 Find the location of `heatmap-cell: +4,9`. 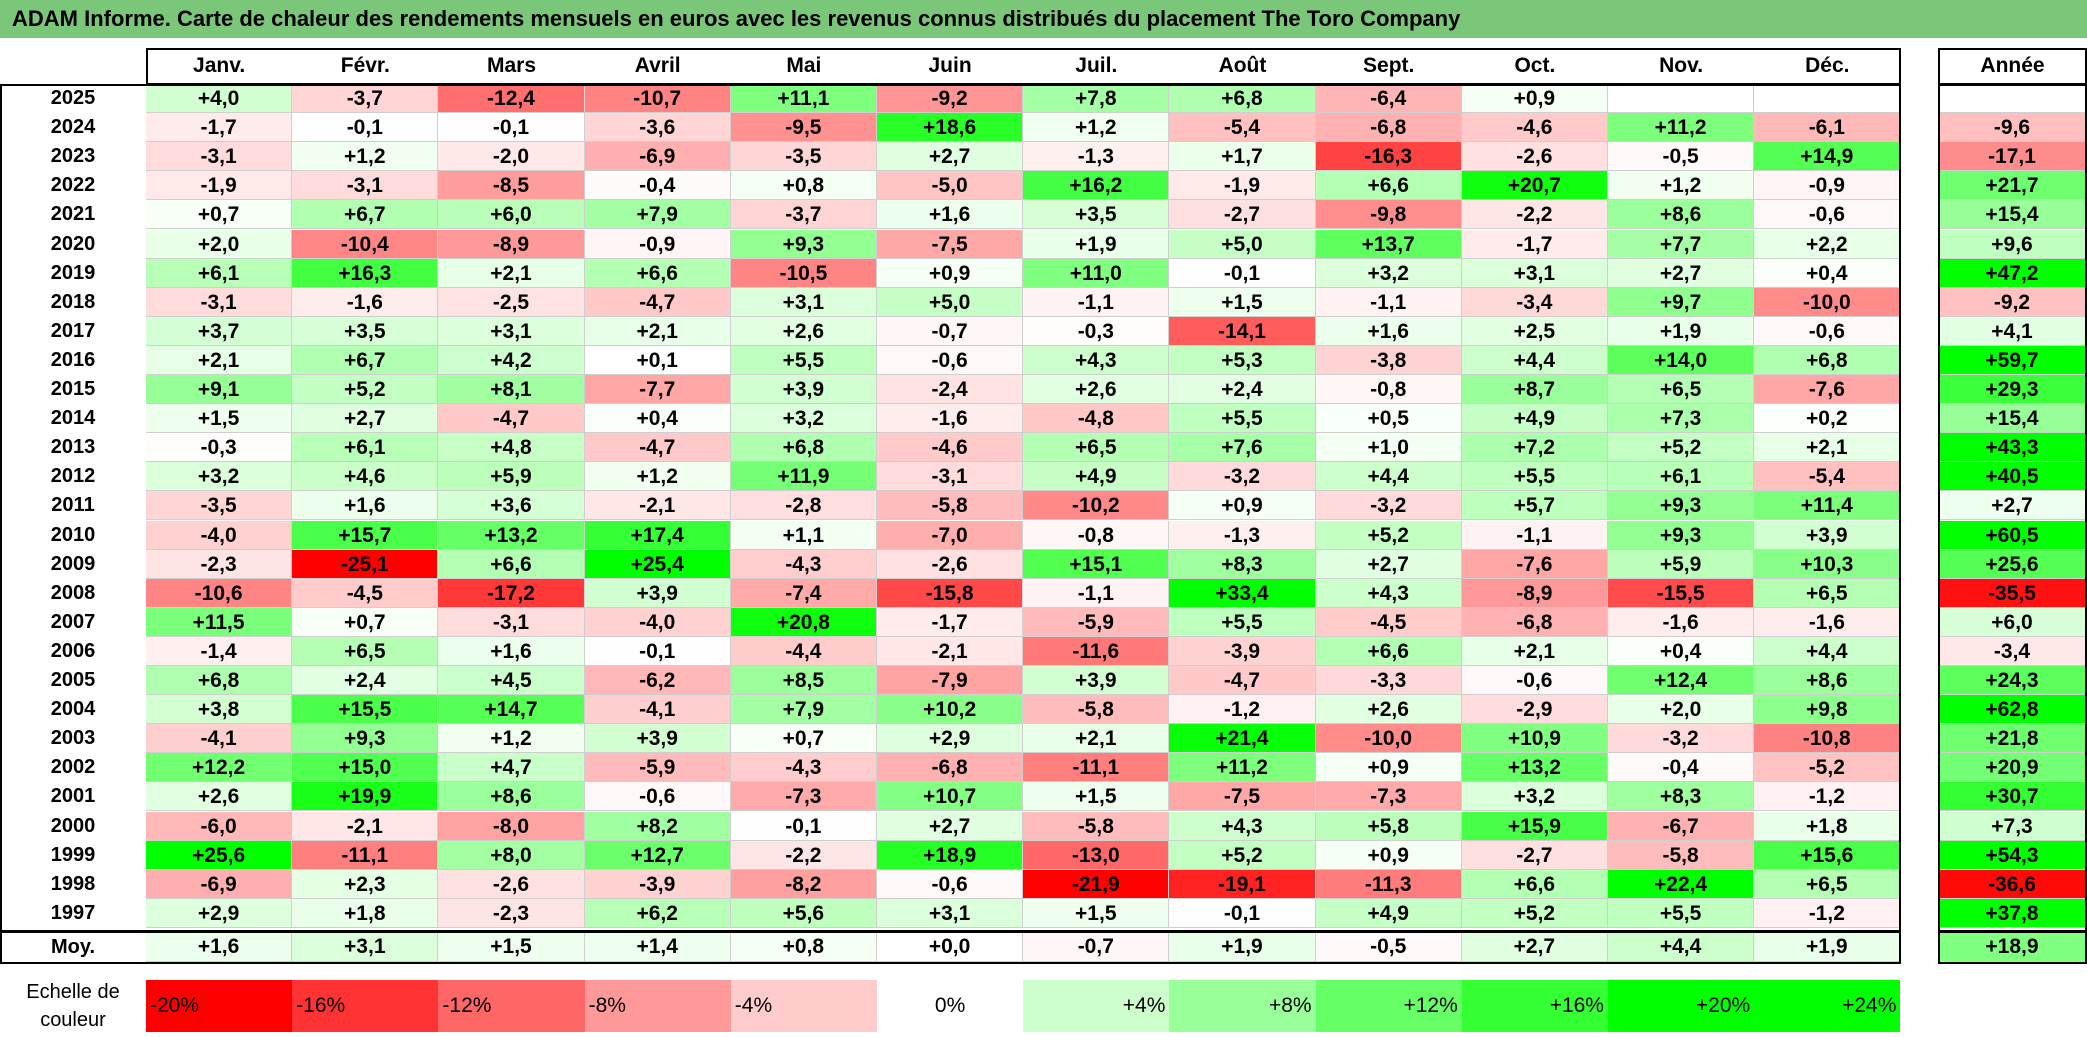

heatmap-cell: +4,9 is located at coordinates (1388, 913).